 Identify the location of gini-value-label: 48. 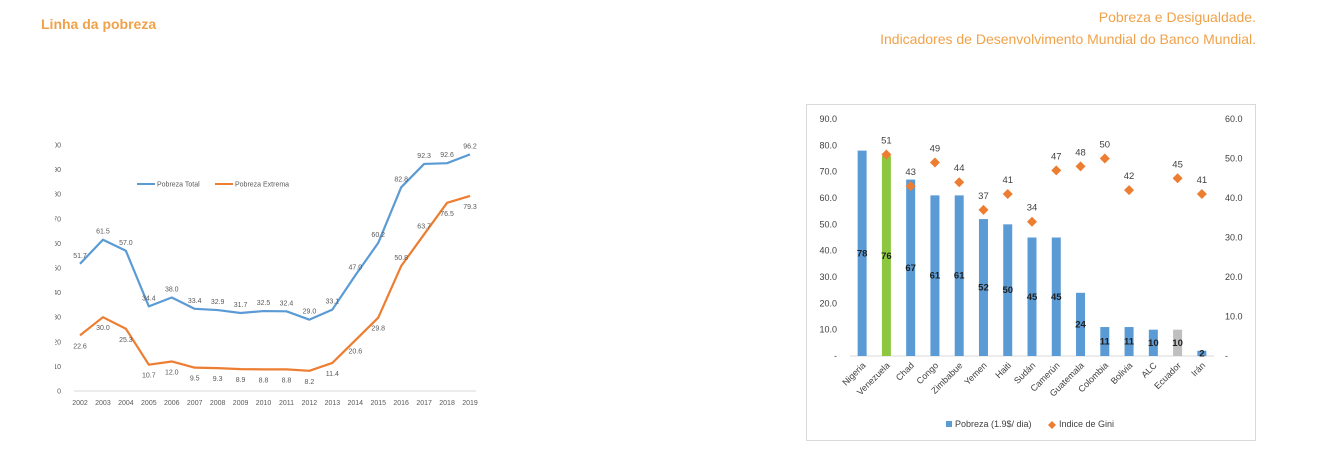
(1080, 152).